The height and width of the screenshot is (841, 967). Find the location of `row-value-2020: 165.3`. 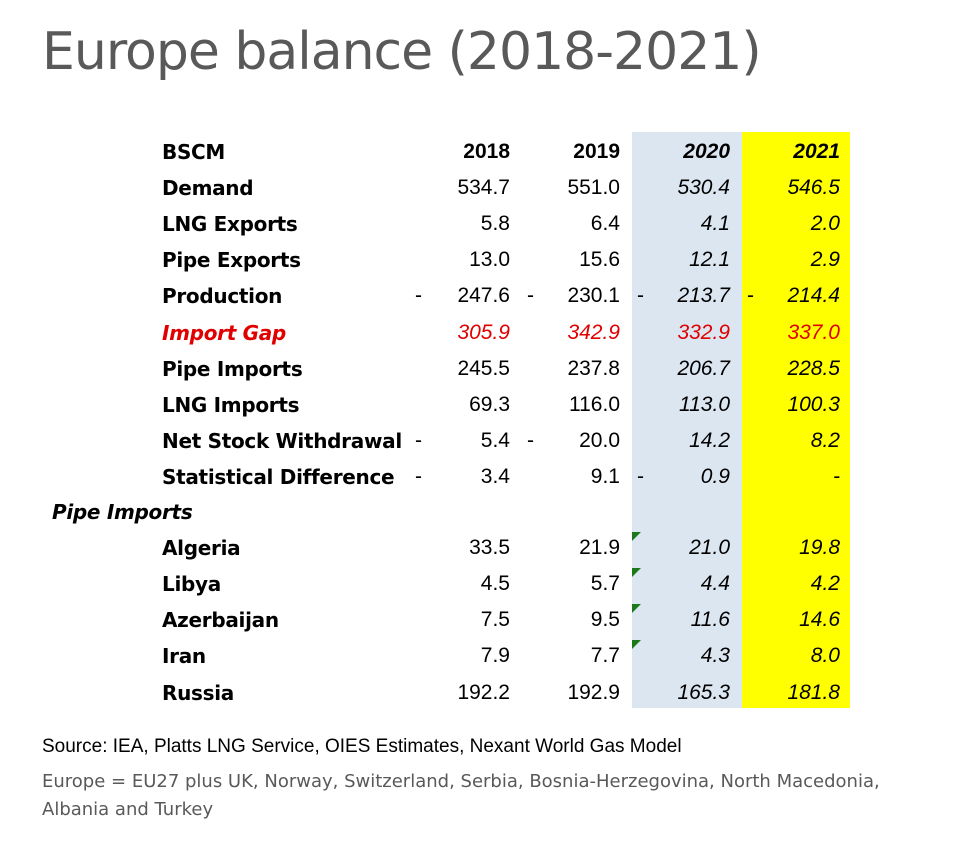

row-value-2020: 165.3 is located at coordinates (703, 692).